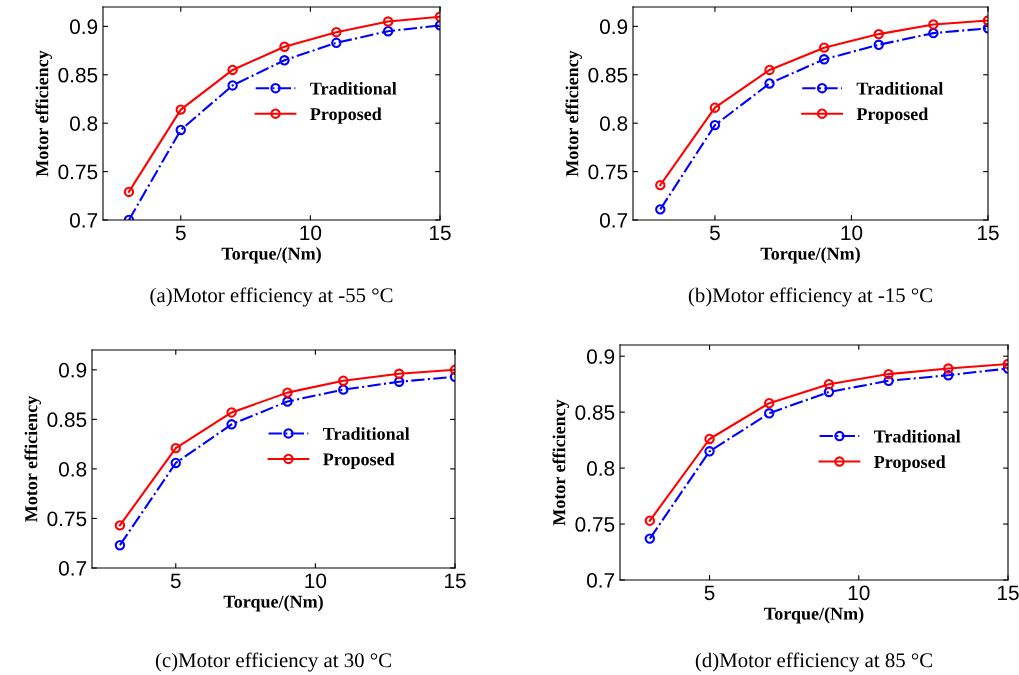 The width and height of the screenshot is (1019, 675). What do you see at coordinates (810, 297) in the screenshot?
I see `text: (b)Motor efficiency at -15 °C` at bounding box center [810, 297].